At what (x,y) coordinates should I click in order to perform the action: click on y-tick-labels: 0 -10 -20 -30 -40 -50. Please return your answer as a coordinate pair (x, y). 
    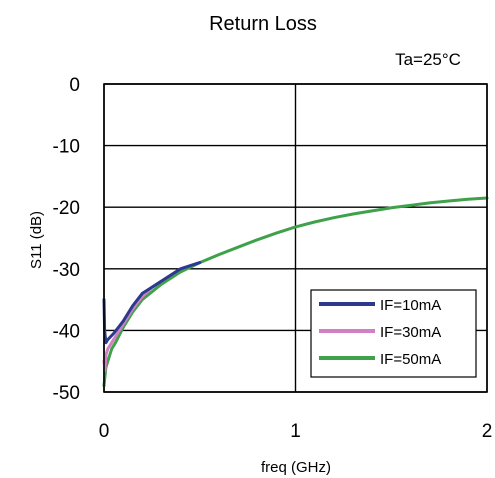
    Looking at the image, I should click on (66, 239).